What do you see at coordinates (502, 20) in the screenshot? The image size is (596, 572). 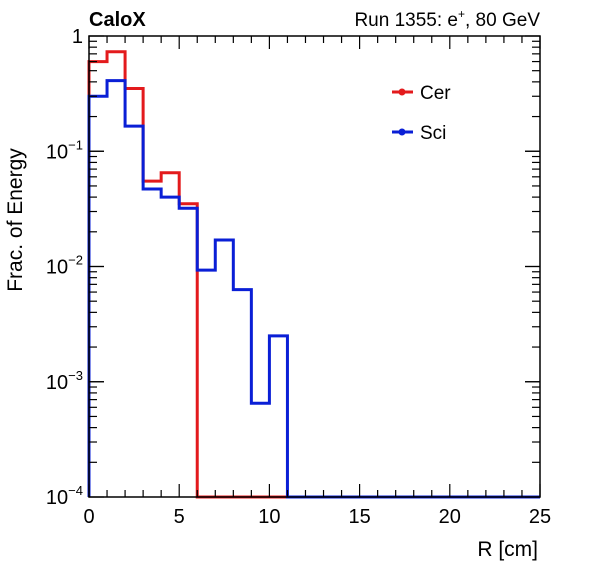 I see `header-run-suffix: , 80 GeV` at bounding box center [502, 20].